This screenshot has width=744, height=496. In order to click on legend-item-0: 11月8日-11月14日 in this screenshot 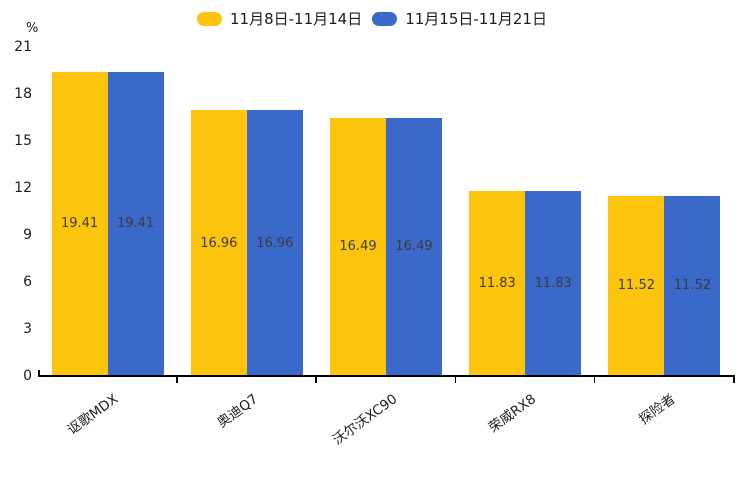, I will do `click(279, 19)`.